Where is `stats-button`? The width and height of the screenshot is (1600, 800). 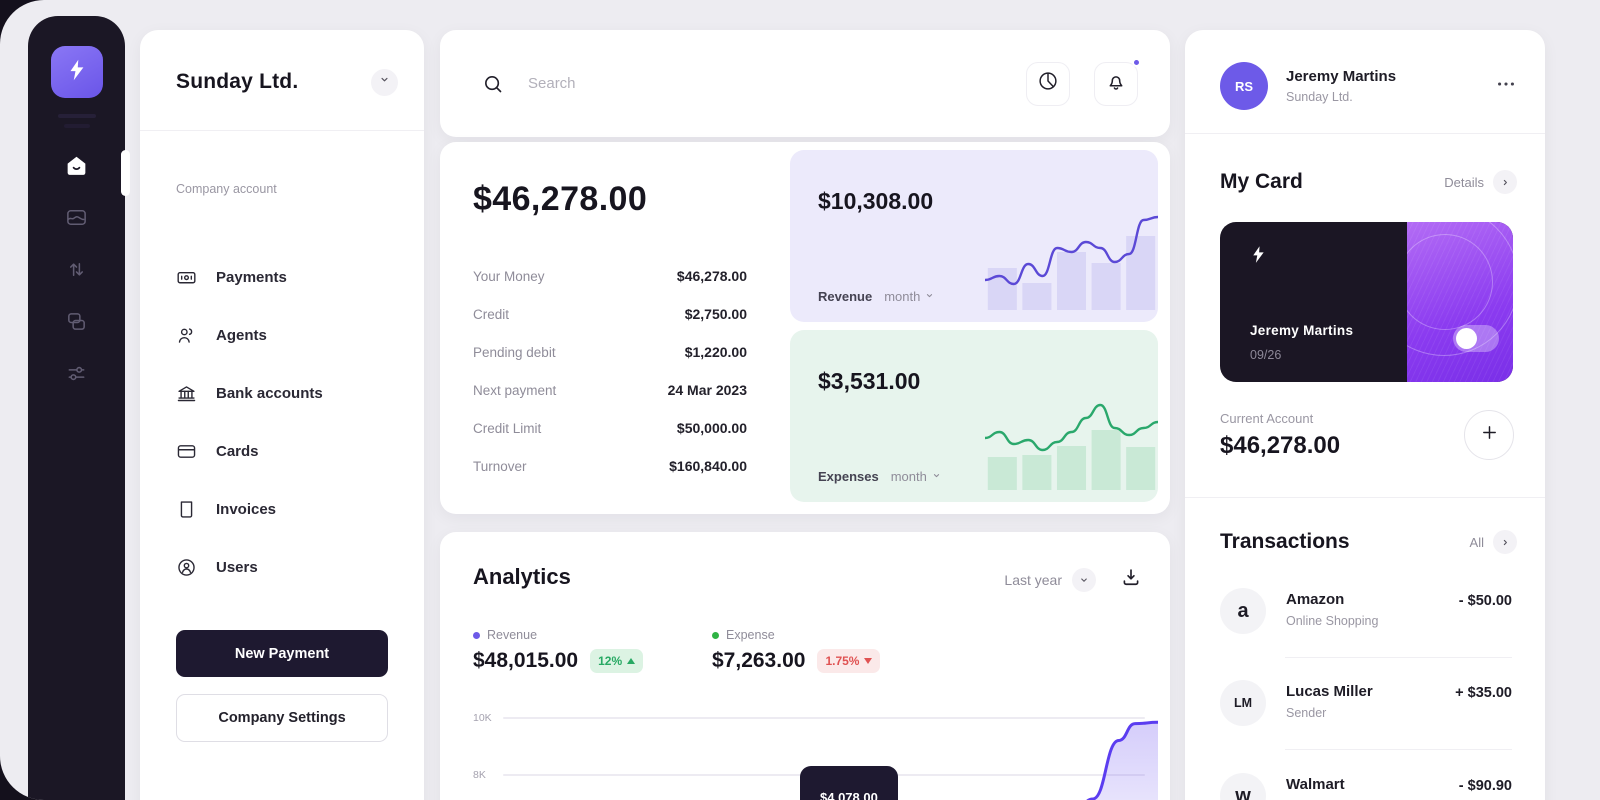
stats-button is located at coordinates (1048, 83).